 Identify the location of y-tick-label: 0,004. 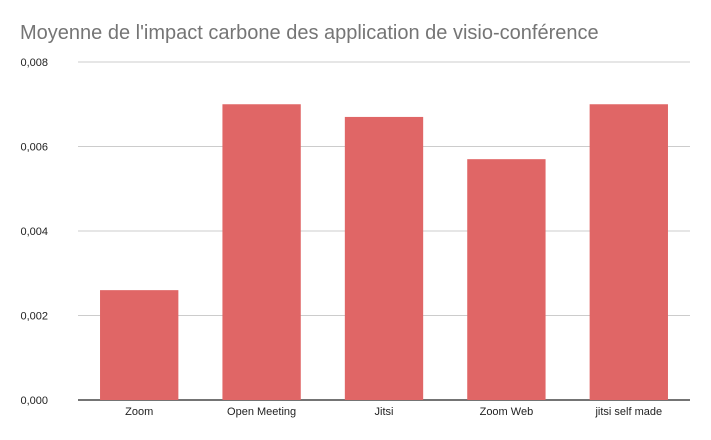
(34, 232).